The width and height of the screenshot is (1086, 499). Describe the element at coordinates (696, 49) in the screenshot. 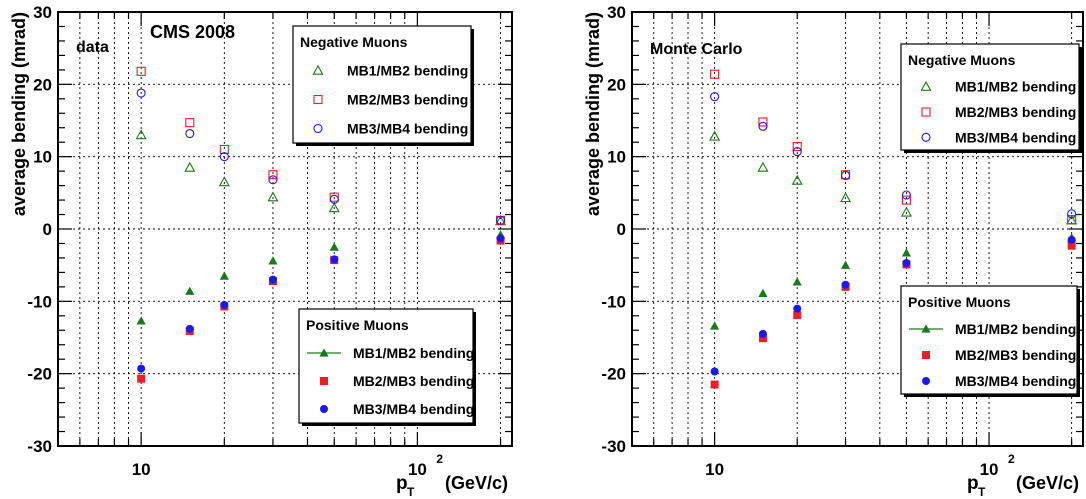

I see `panel-label: Monte Carlo` at that location.